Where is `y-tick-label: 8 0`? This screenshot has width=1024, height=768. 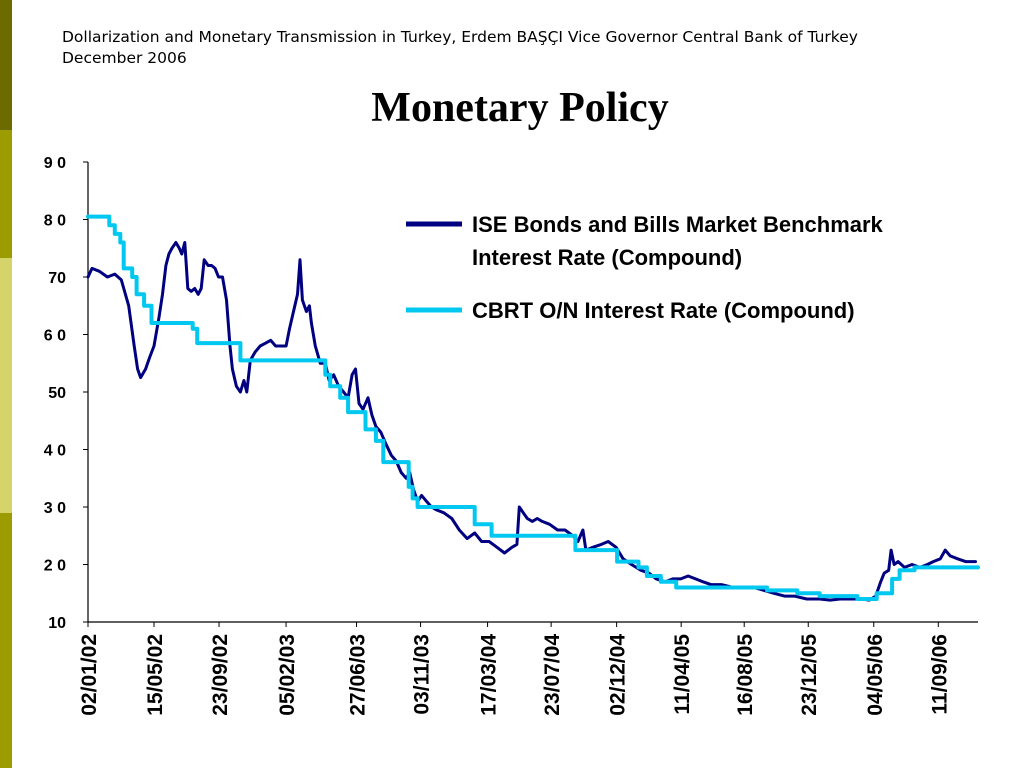
y-tick-label: 8 0 is located at coordinates (55, 221).